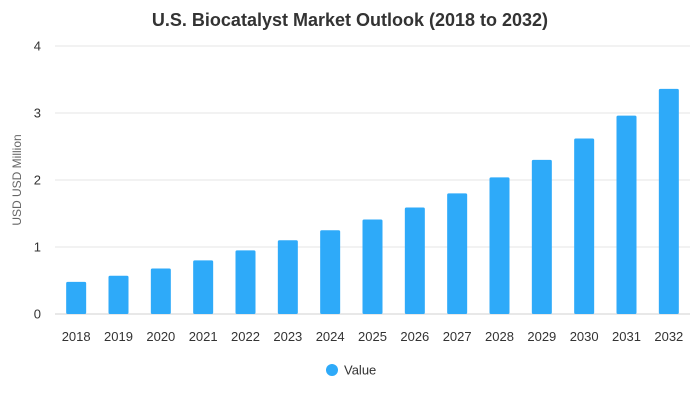  What do you see at coordinates (160, 291) in the screenshot?
I see `bar-2020` at bounding box center [160, 291].